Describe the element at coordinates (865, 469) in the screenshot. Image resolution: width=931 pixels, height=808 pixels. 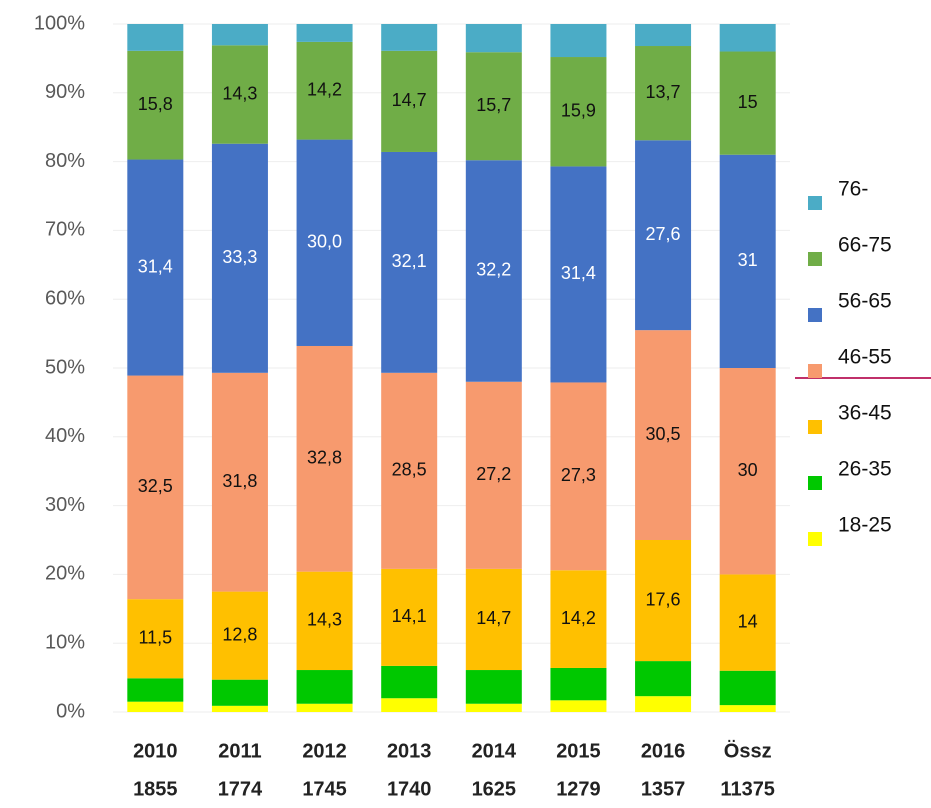
I see `legend-label: 26-35` at that location.